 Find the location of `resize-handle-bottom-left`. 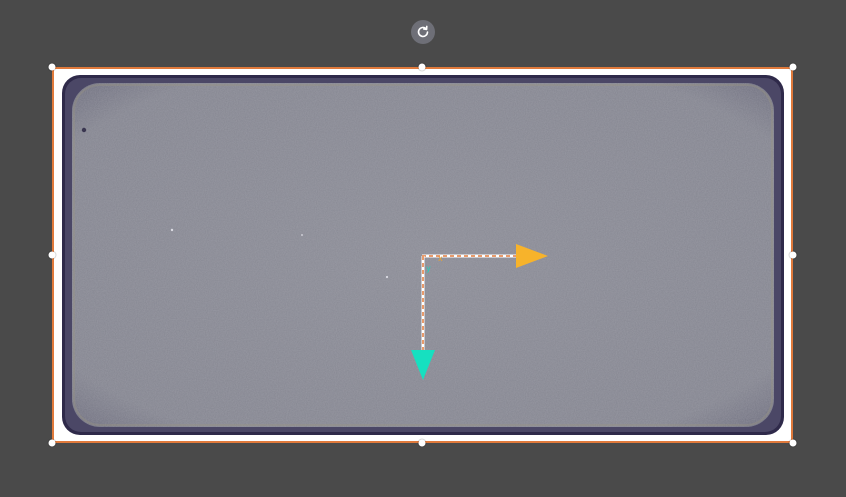

resize-handle-bottom-left is located at coordinates (52, 443).